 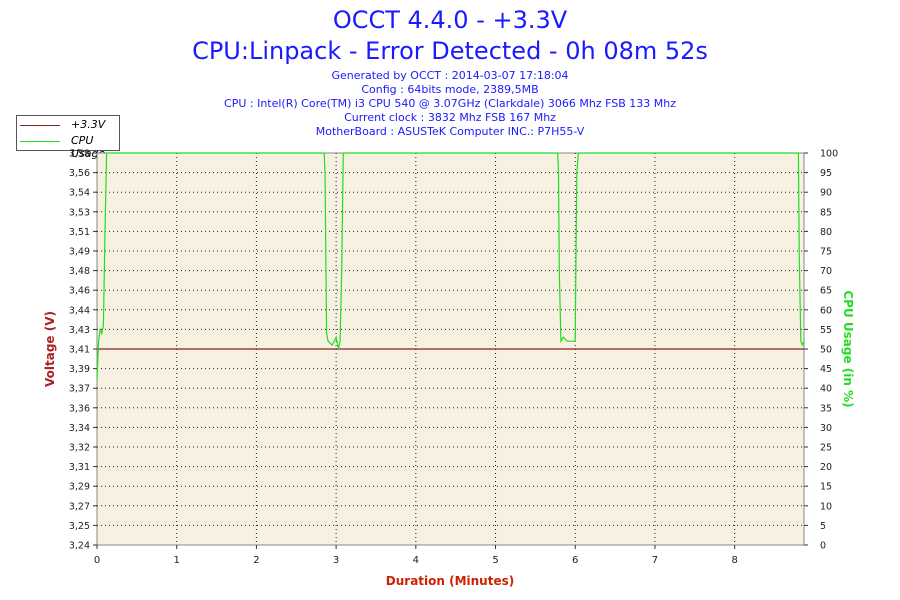 I want to click on y2-tick-label: 20, so click(x=826, y=467).